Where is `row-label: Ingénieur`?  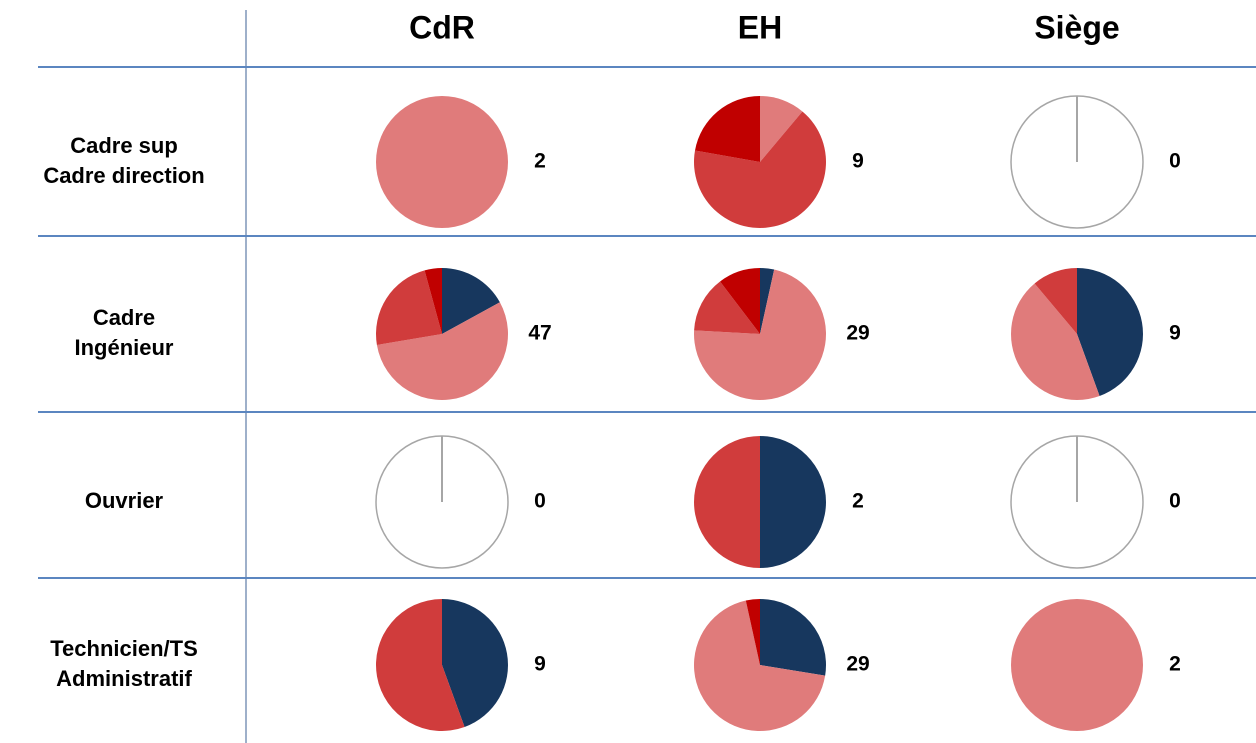
row-label: Ingénieur is located at coordinates (123, 347).